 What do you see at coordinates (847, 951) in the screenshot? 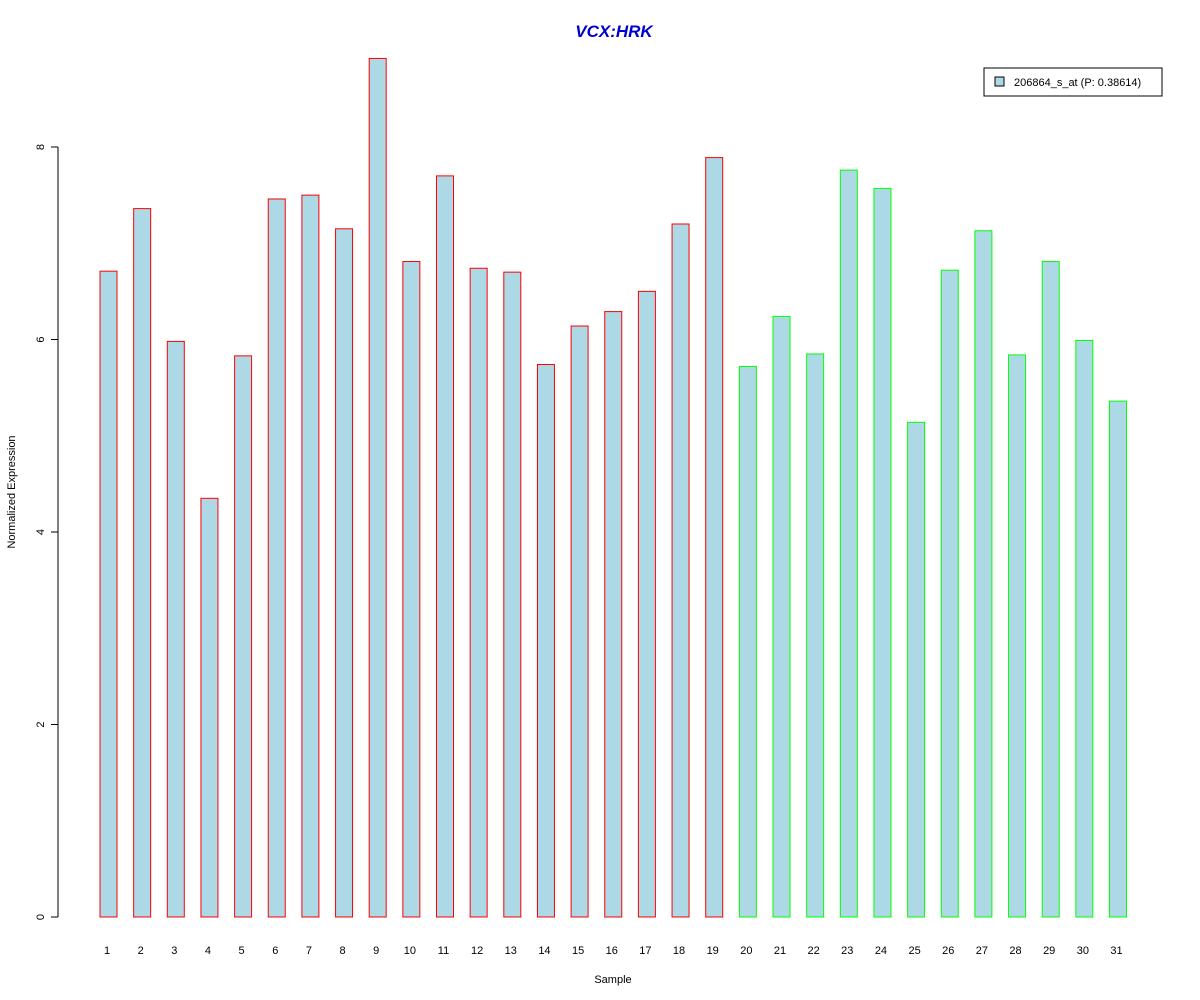
I see `x-tick-label: 23` at bounding box center [847, 951].